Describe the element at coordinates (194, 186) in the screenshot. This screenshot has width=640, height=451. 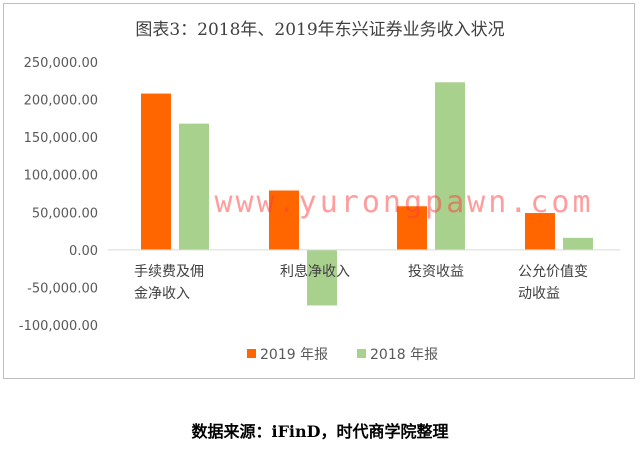
I see `bar-series2-cat1` at that location.